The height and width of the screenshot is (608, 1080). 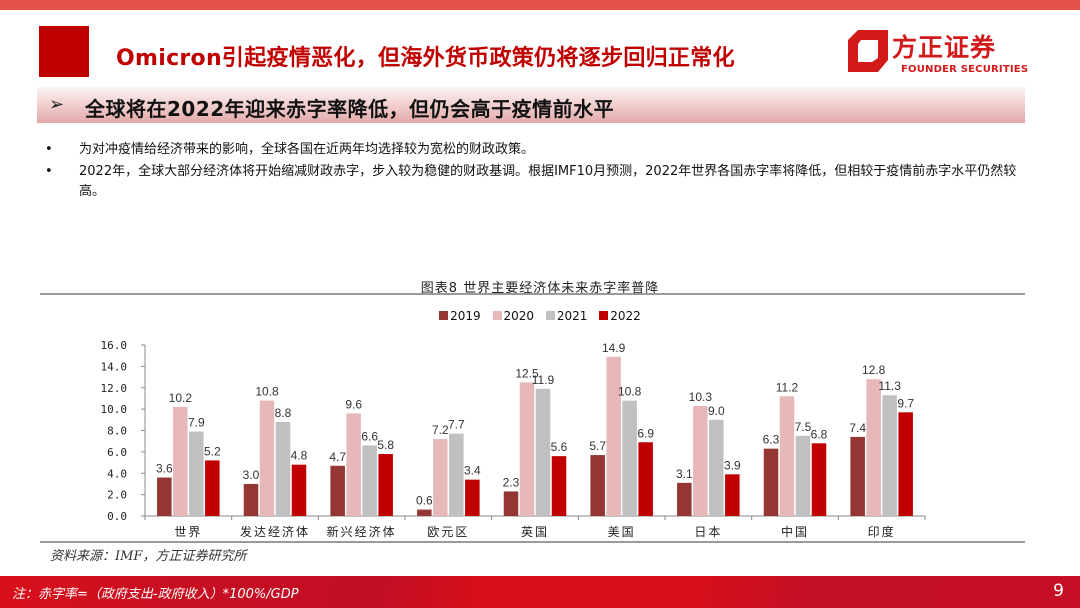 I want to click on legend-item-2020: 2020, so click(x=513, y=316).